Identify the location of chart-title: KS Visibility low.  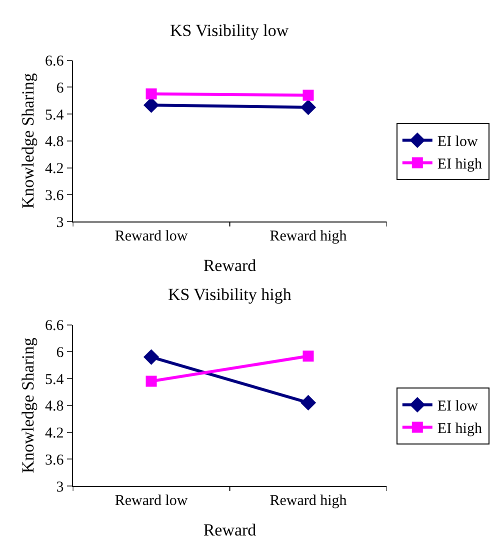
(230, 30).